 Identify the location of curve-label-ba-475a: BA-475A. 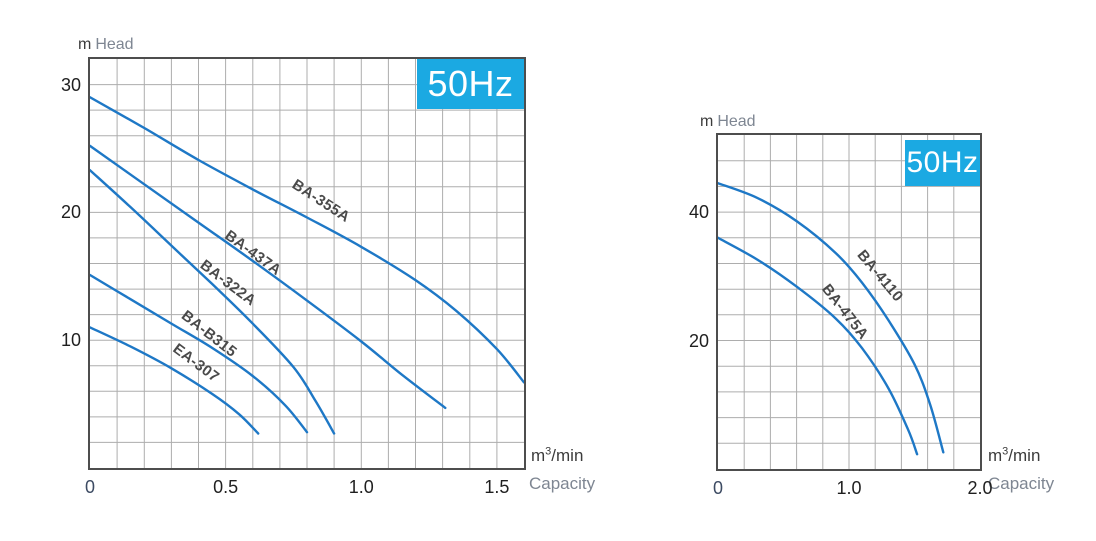
(845, 312).